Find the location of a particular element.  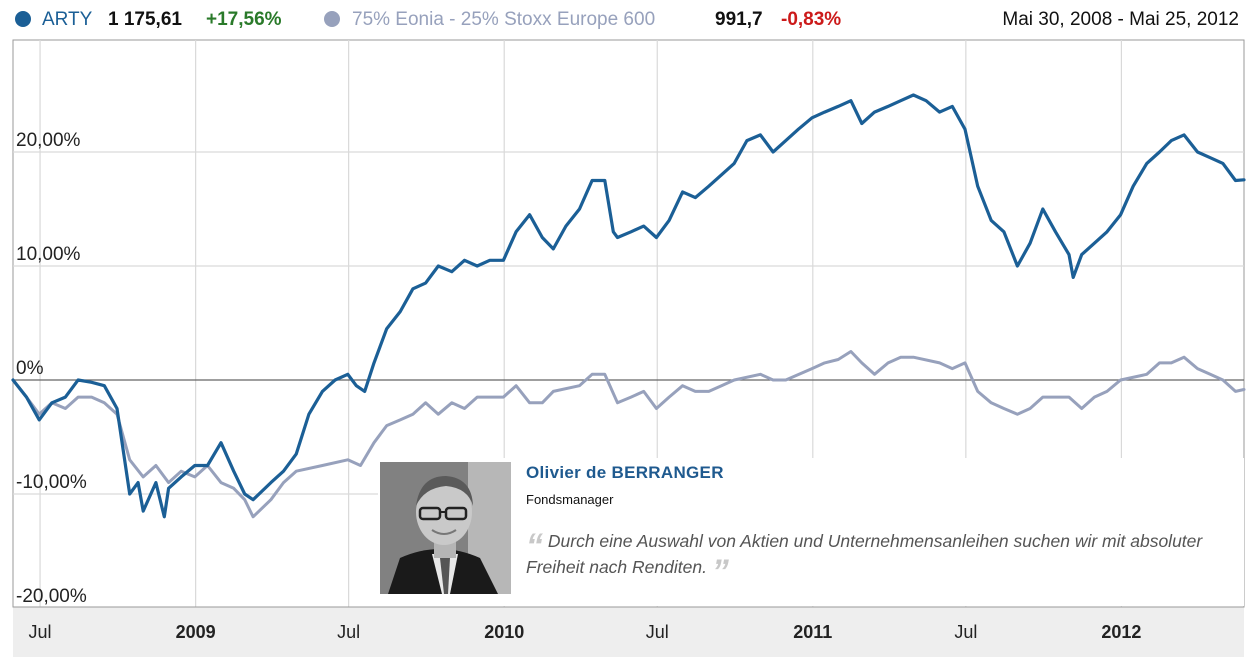

x-tick-label: 2009 is located at coordinates (196, 632).